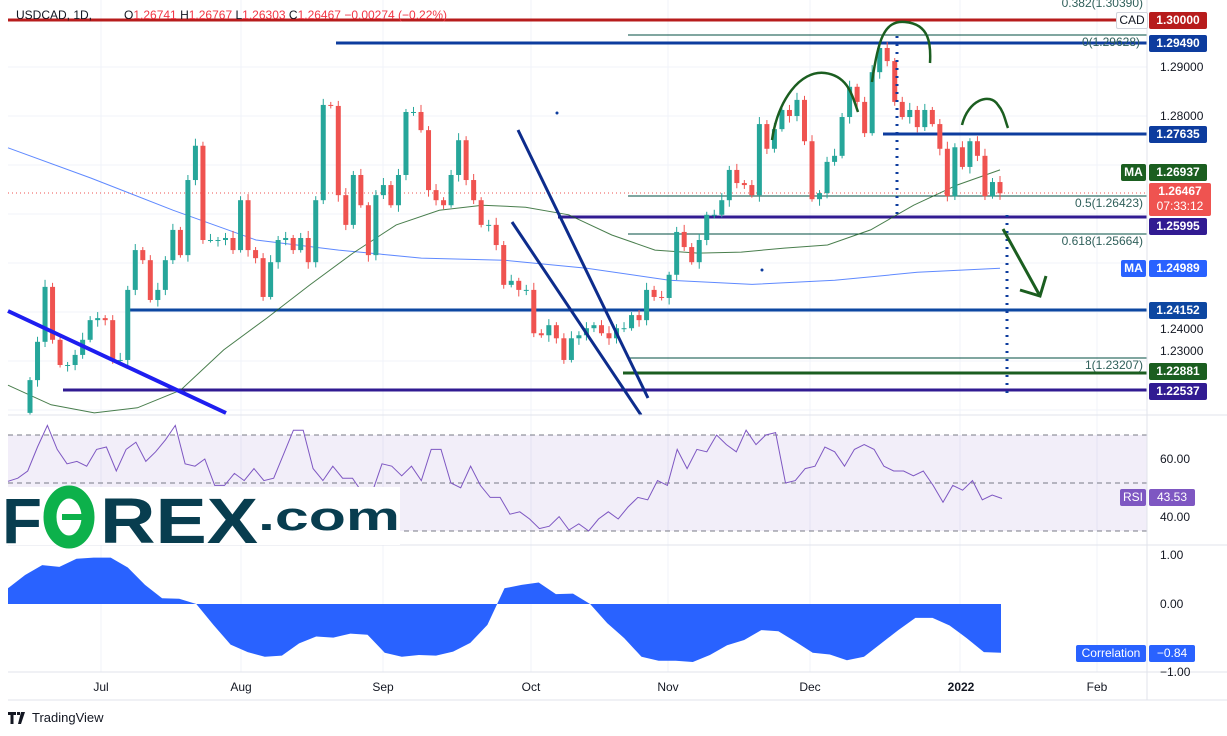  What do you see at coordinates (56, 717) in the screenshot?
I see `tradingview-footer: TradingView` at bounding box center [56, 717].